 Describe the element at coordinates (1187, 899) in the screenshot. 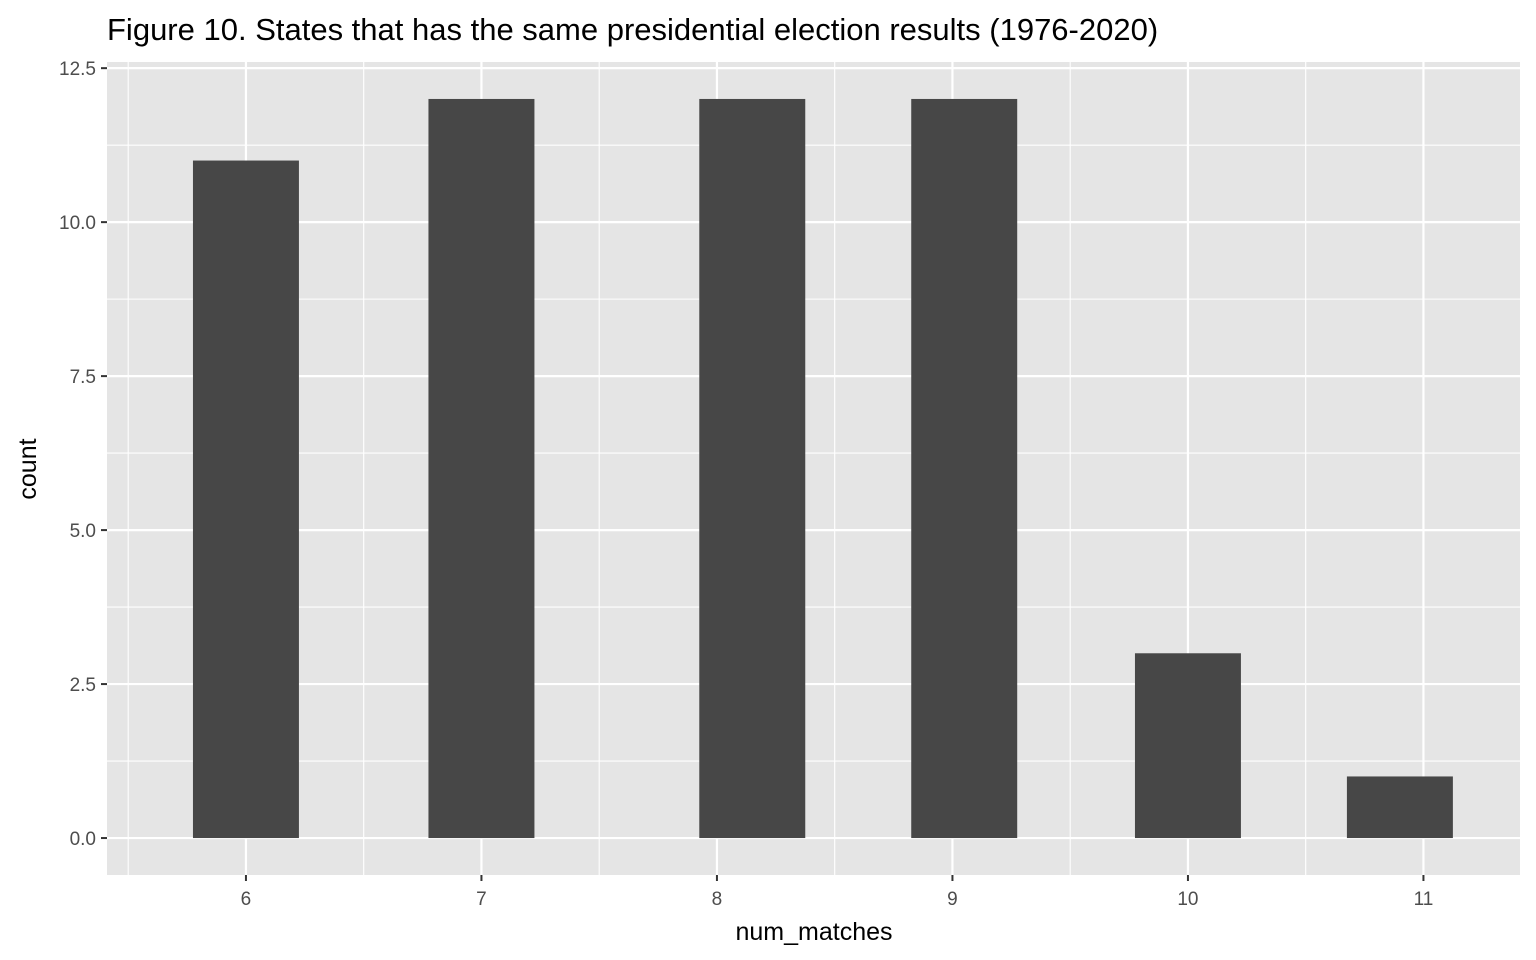

I see `x-tick-label: 10` at that location.